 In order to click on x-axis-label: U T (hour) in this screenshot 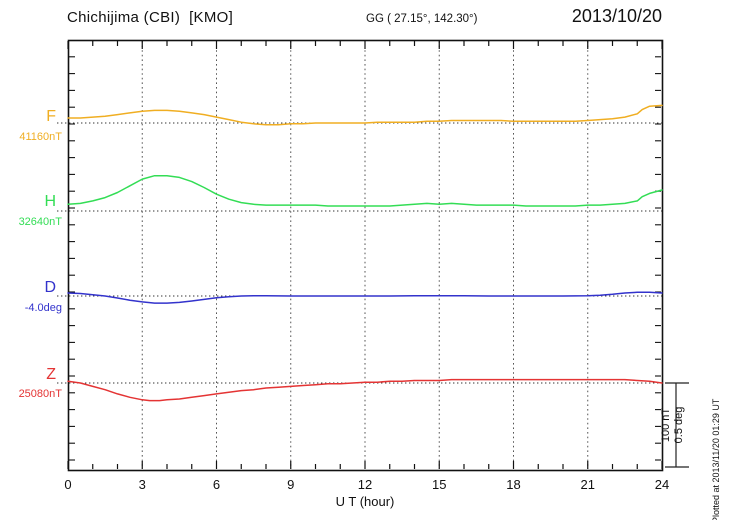, I will do `click(365, 501)`.